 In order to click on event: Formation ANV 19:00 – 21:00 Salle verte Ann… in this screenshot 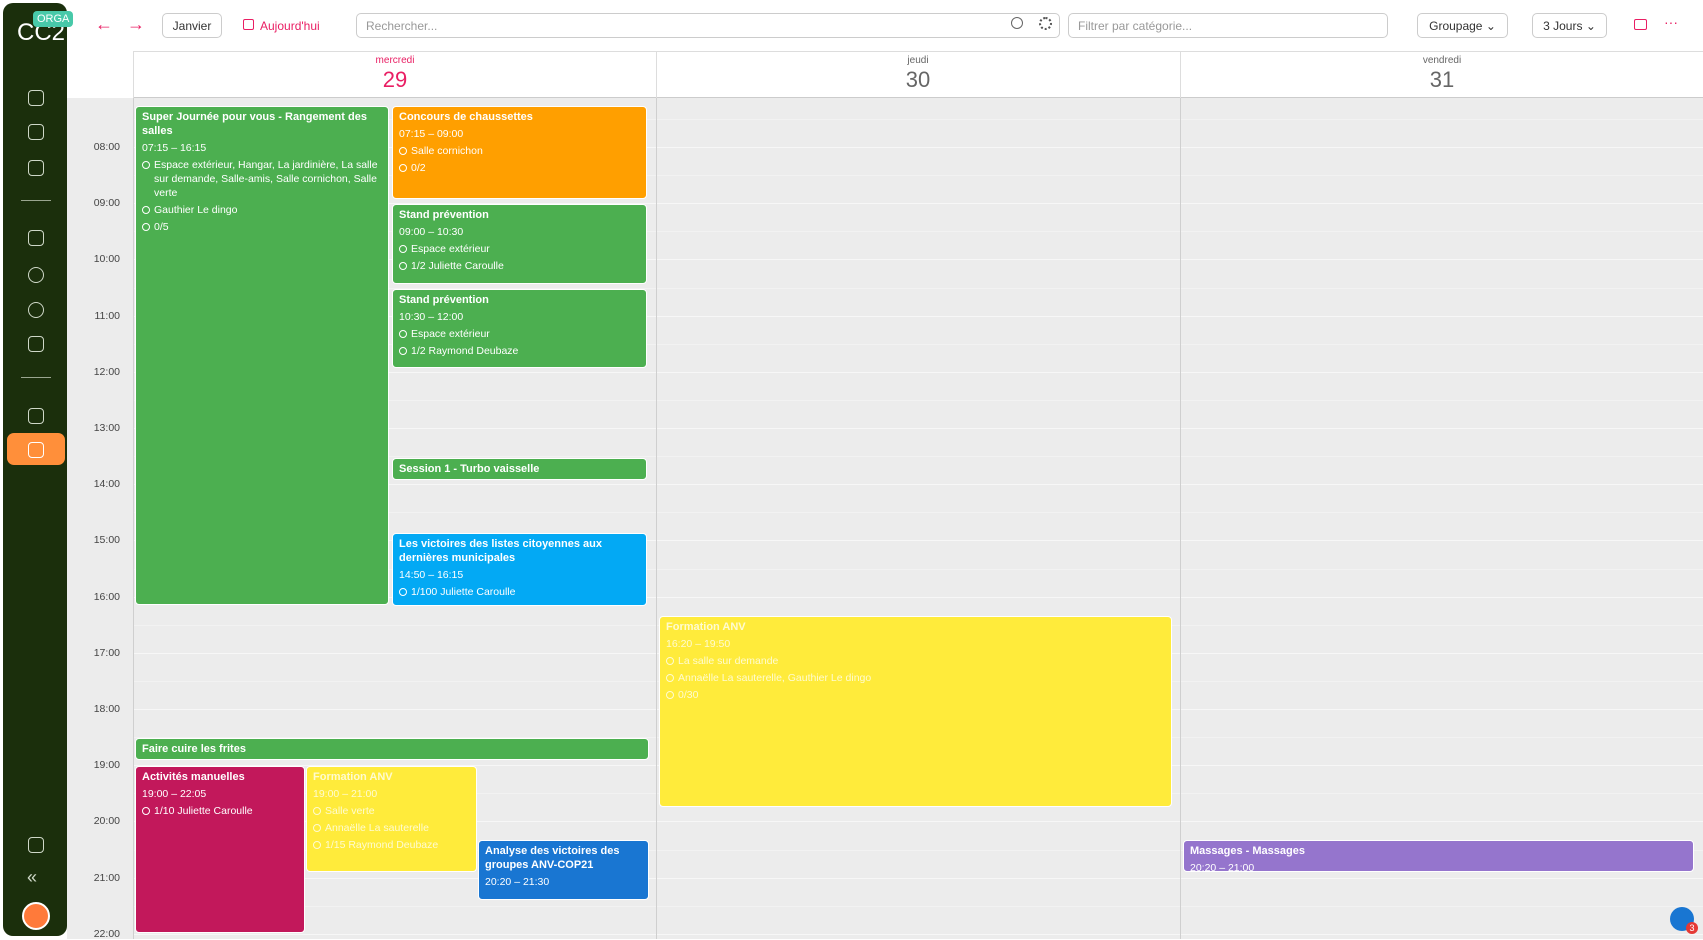, I will do `click(391, 819)`.